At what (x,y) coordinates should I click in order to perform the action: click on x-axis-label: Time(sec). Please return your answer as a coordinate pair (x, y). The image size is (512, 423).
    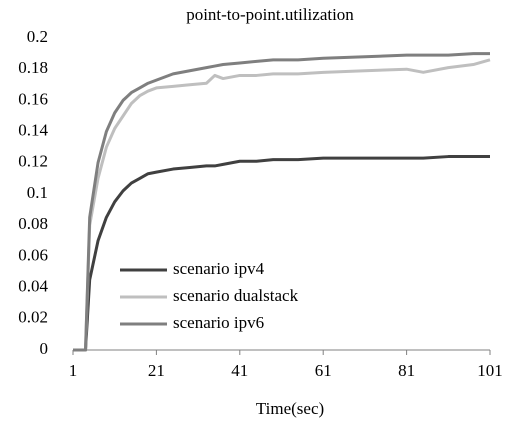
    Looking at the image, I should click on (290, 408).